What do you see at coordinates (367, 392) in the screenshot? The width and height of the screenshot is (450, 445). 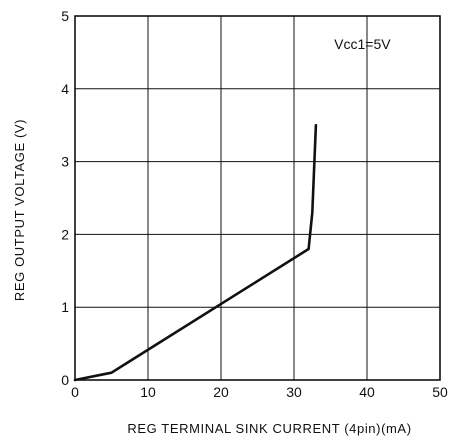 I see `x-tick-label-4: 40` at bounding box center [367, 392].